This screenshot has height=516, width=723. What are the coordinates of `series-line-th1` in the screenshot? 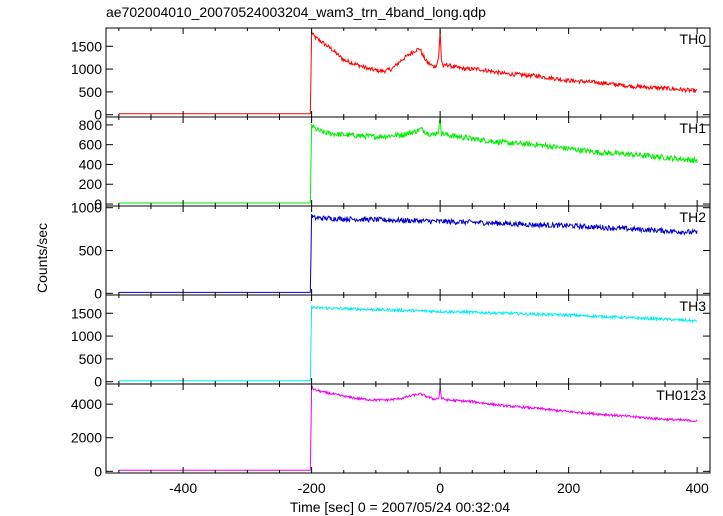 It's located at (408, 161).